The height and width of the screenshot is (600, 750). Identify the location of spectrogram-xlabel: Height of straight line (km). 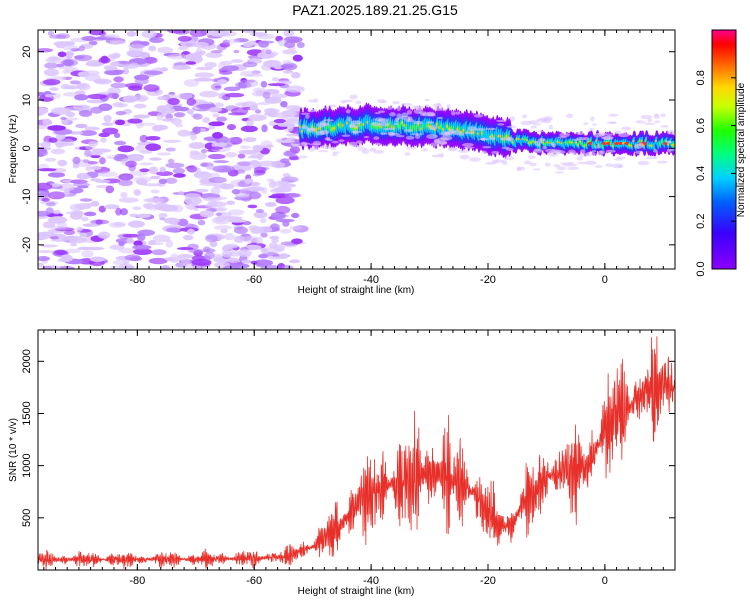
(356, 290).